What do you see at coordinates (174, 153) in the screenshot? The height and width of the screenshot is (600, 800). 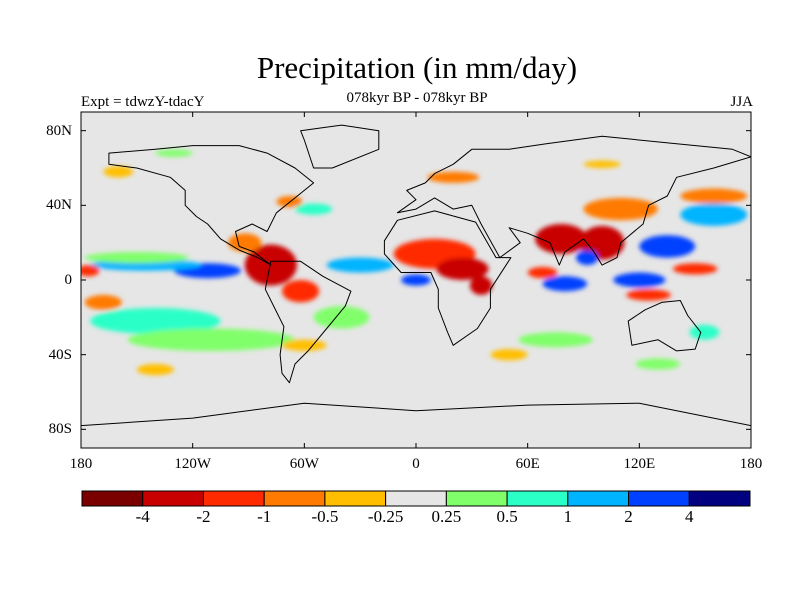 I see `anomaly-arctic-green` at bounding box center [174, 153].